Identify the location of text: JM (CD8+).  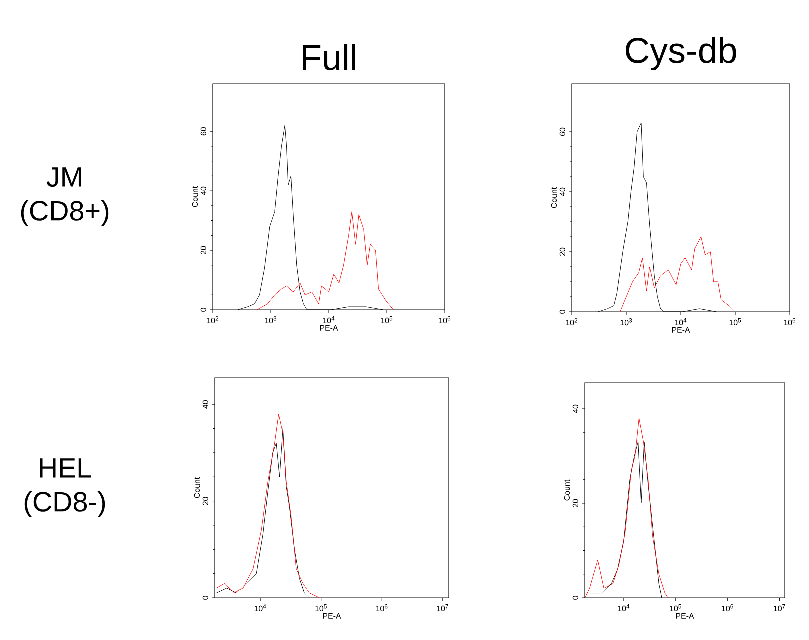
(65, 197).